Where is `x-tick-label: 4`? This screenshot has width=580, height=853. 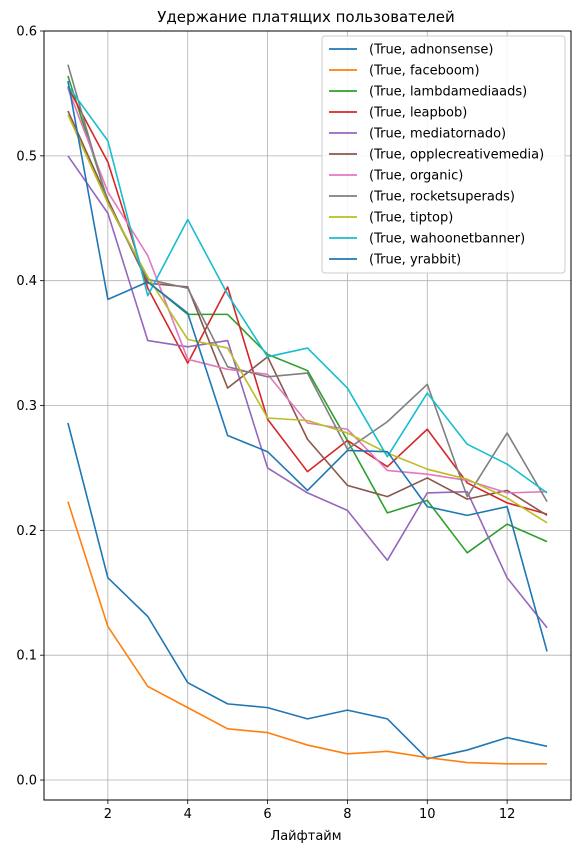 x-tick-label: 4 is located at coordinates (188, 814).